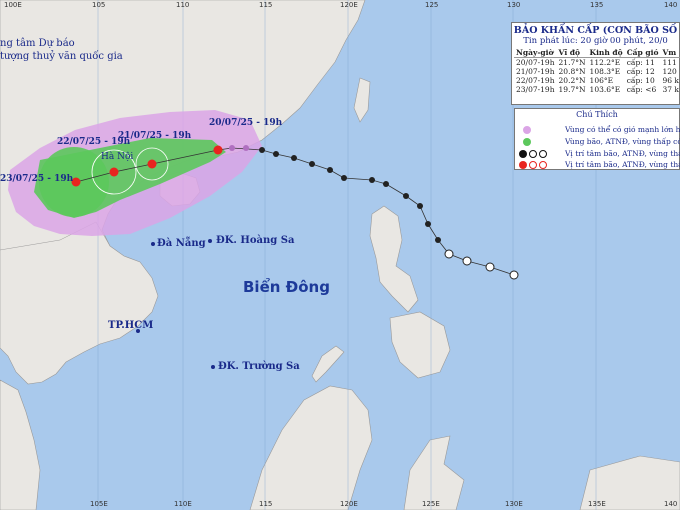 The width and height of the screenshot is (680, 510). Describe the element at coordinates (255, 240) in the screenshot. I see `label-hoangsa: ĐK. Hoàng Sa` at that location.